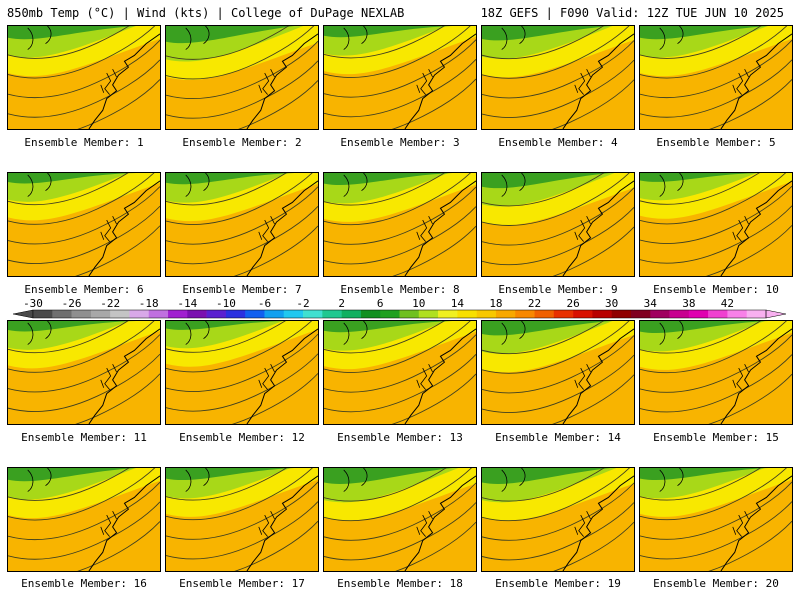  I want to click on ensemble-member-label: Ensemble Member: 18, so click(400, 583).